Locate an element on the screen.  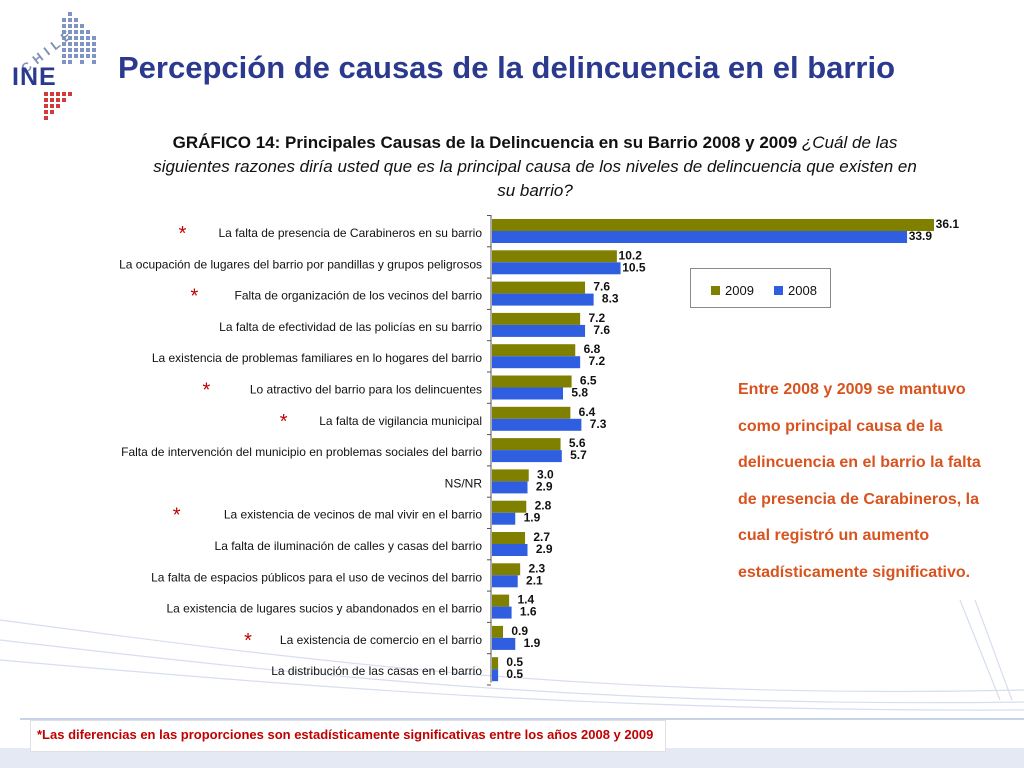
legend-swatch-2009 is located at coordinates (715, 290).